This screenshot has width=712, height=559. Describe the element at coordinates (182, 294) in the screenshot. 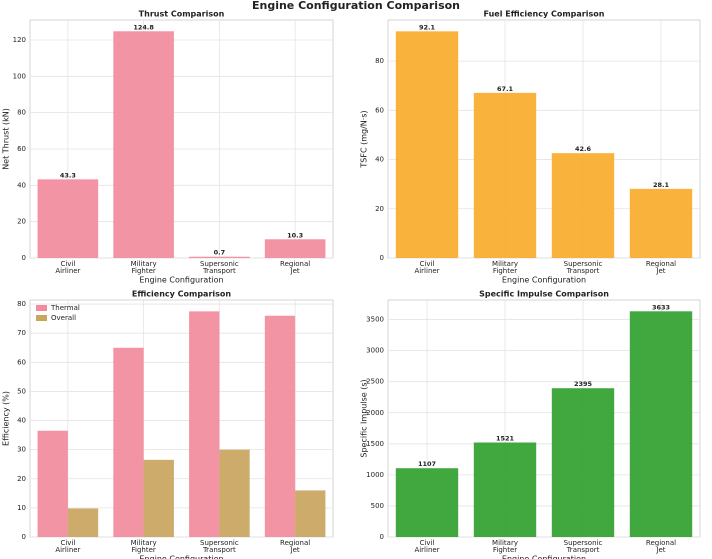

I see `chart-title: Efficiency Comparison` at that location.